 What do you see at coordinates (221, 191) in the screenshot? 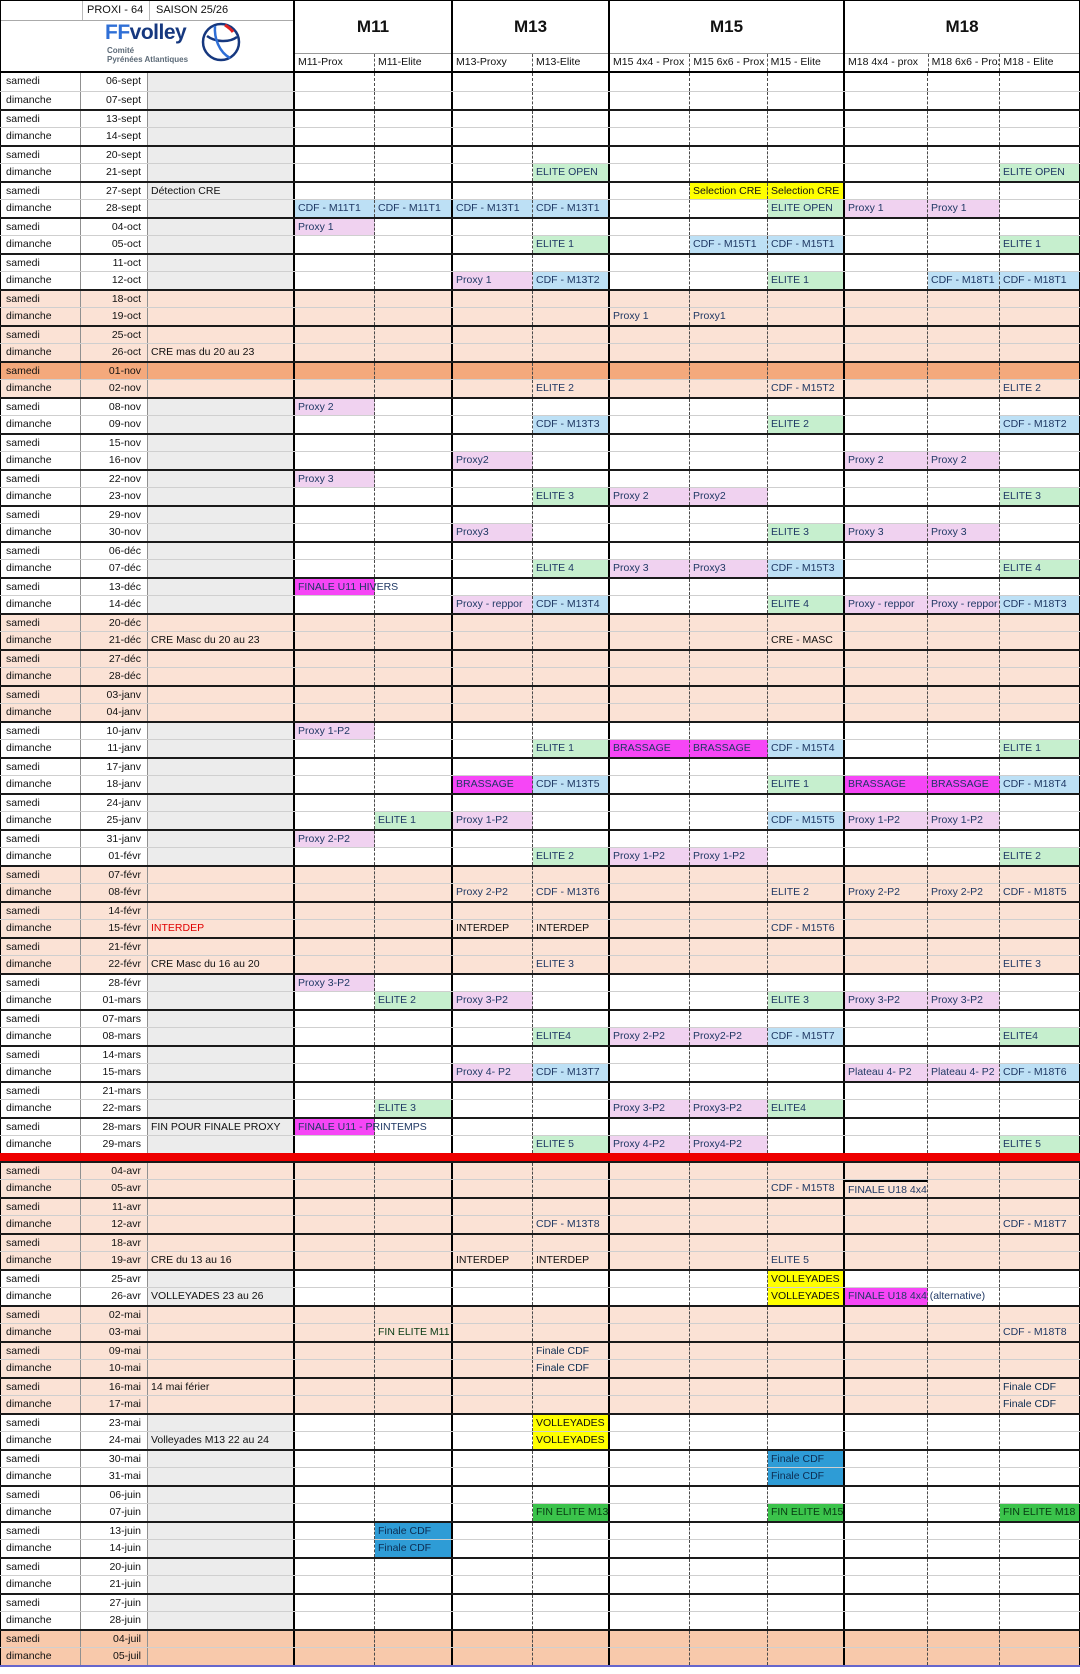
I see `note-cell: Détection CRE` at bounding box center [221, 191].